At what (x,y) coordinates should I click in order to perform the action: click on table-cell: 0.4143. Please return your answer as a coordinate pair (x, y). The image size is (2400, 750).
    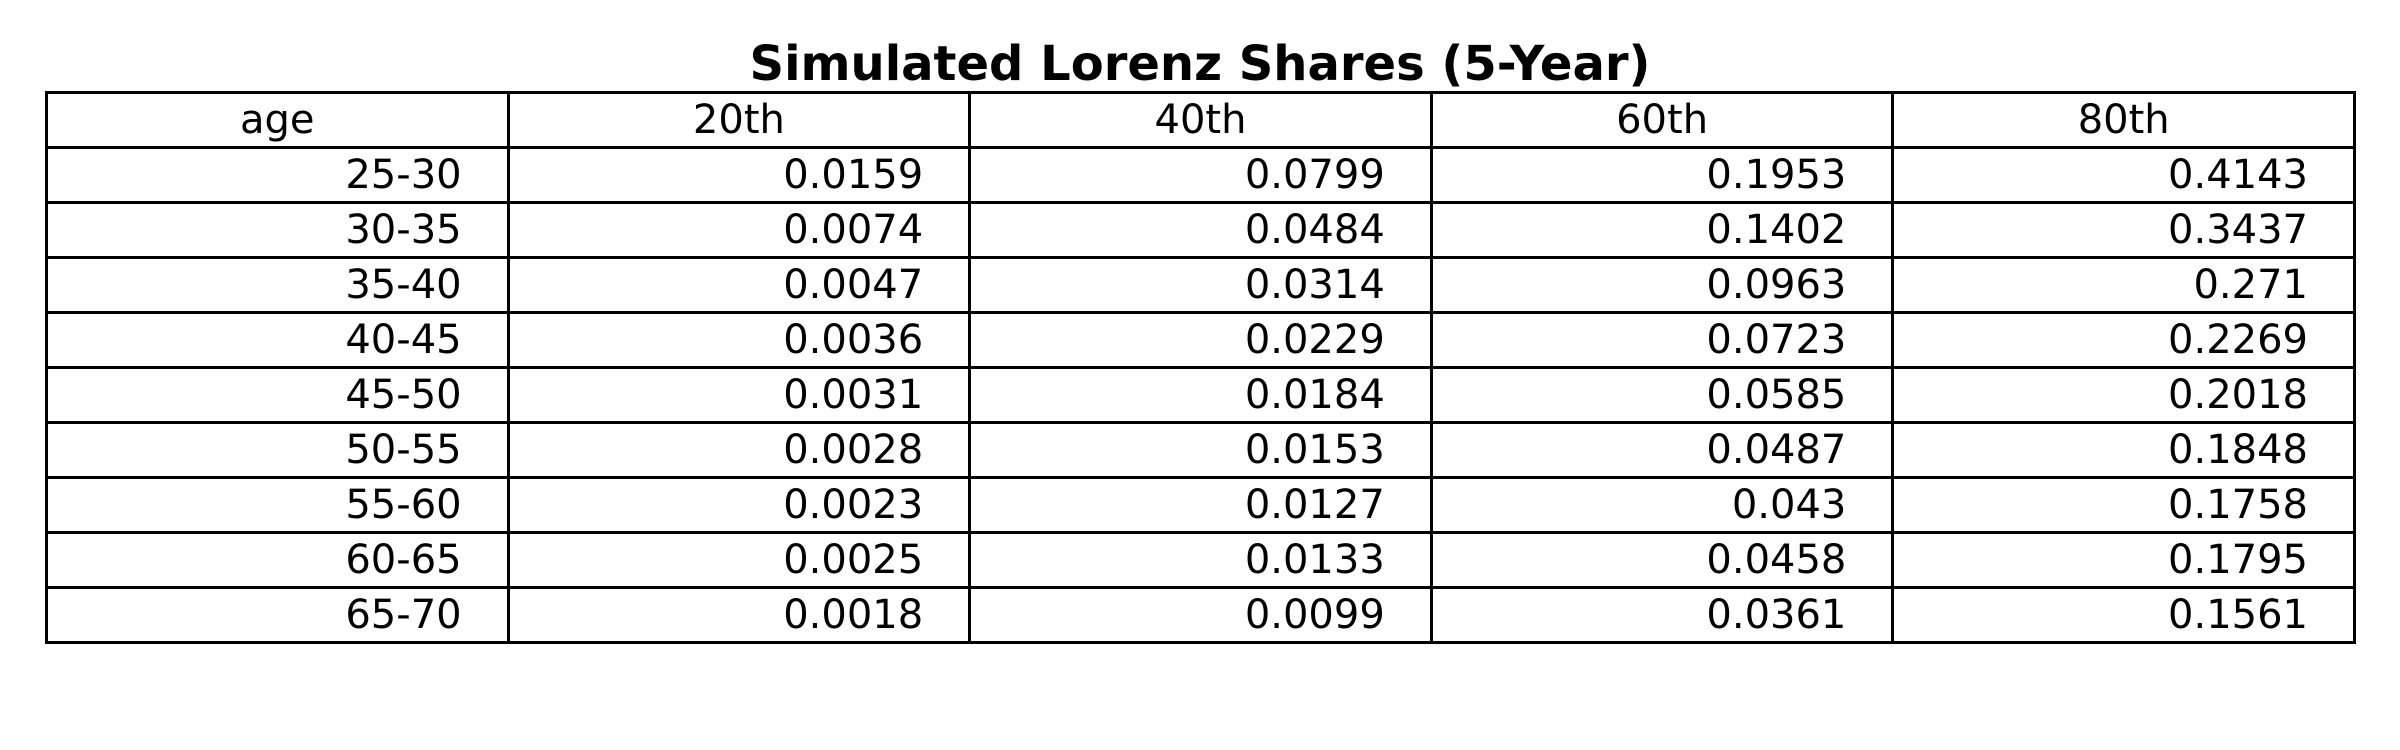
    Looking at the image, I should click on (2123, 175).